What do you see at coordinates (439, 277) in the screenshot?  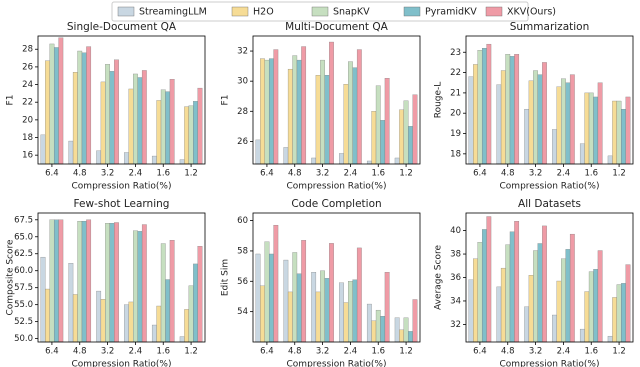 I see `y-axis-label: Average Score` at bounding box center [439, 277].